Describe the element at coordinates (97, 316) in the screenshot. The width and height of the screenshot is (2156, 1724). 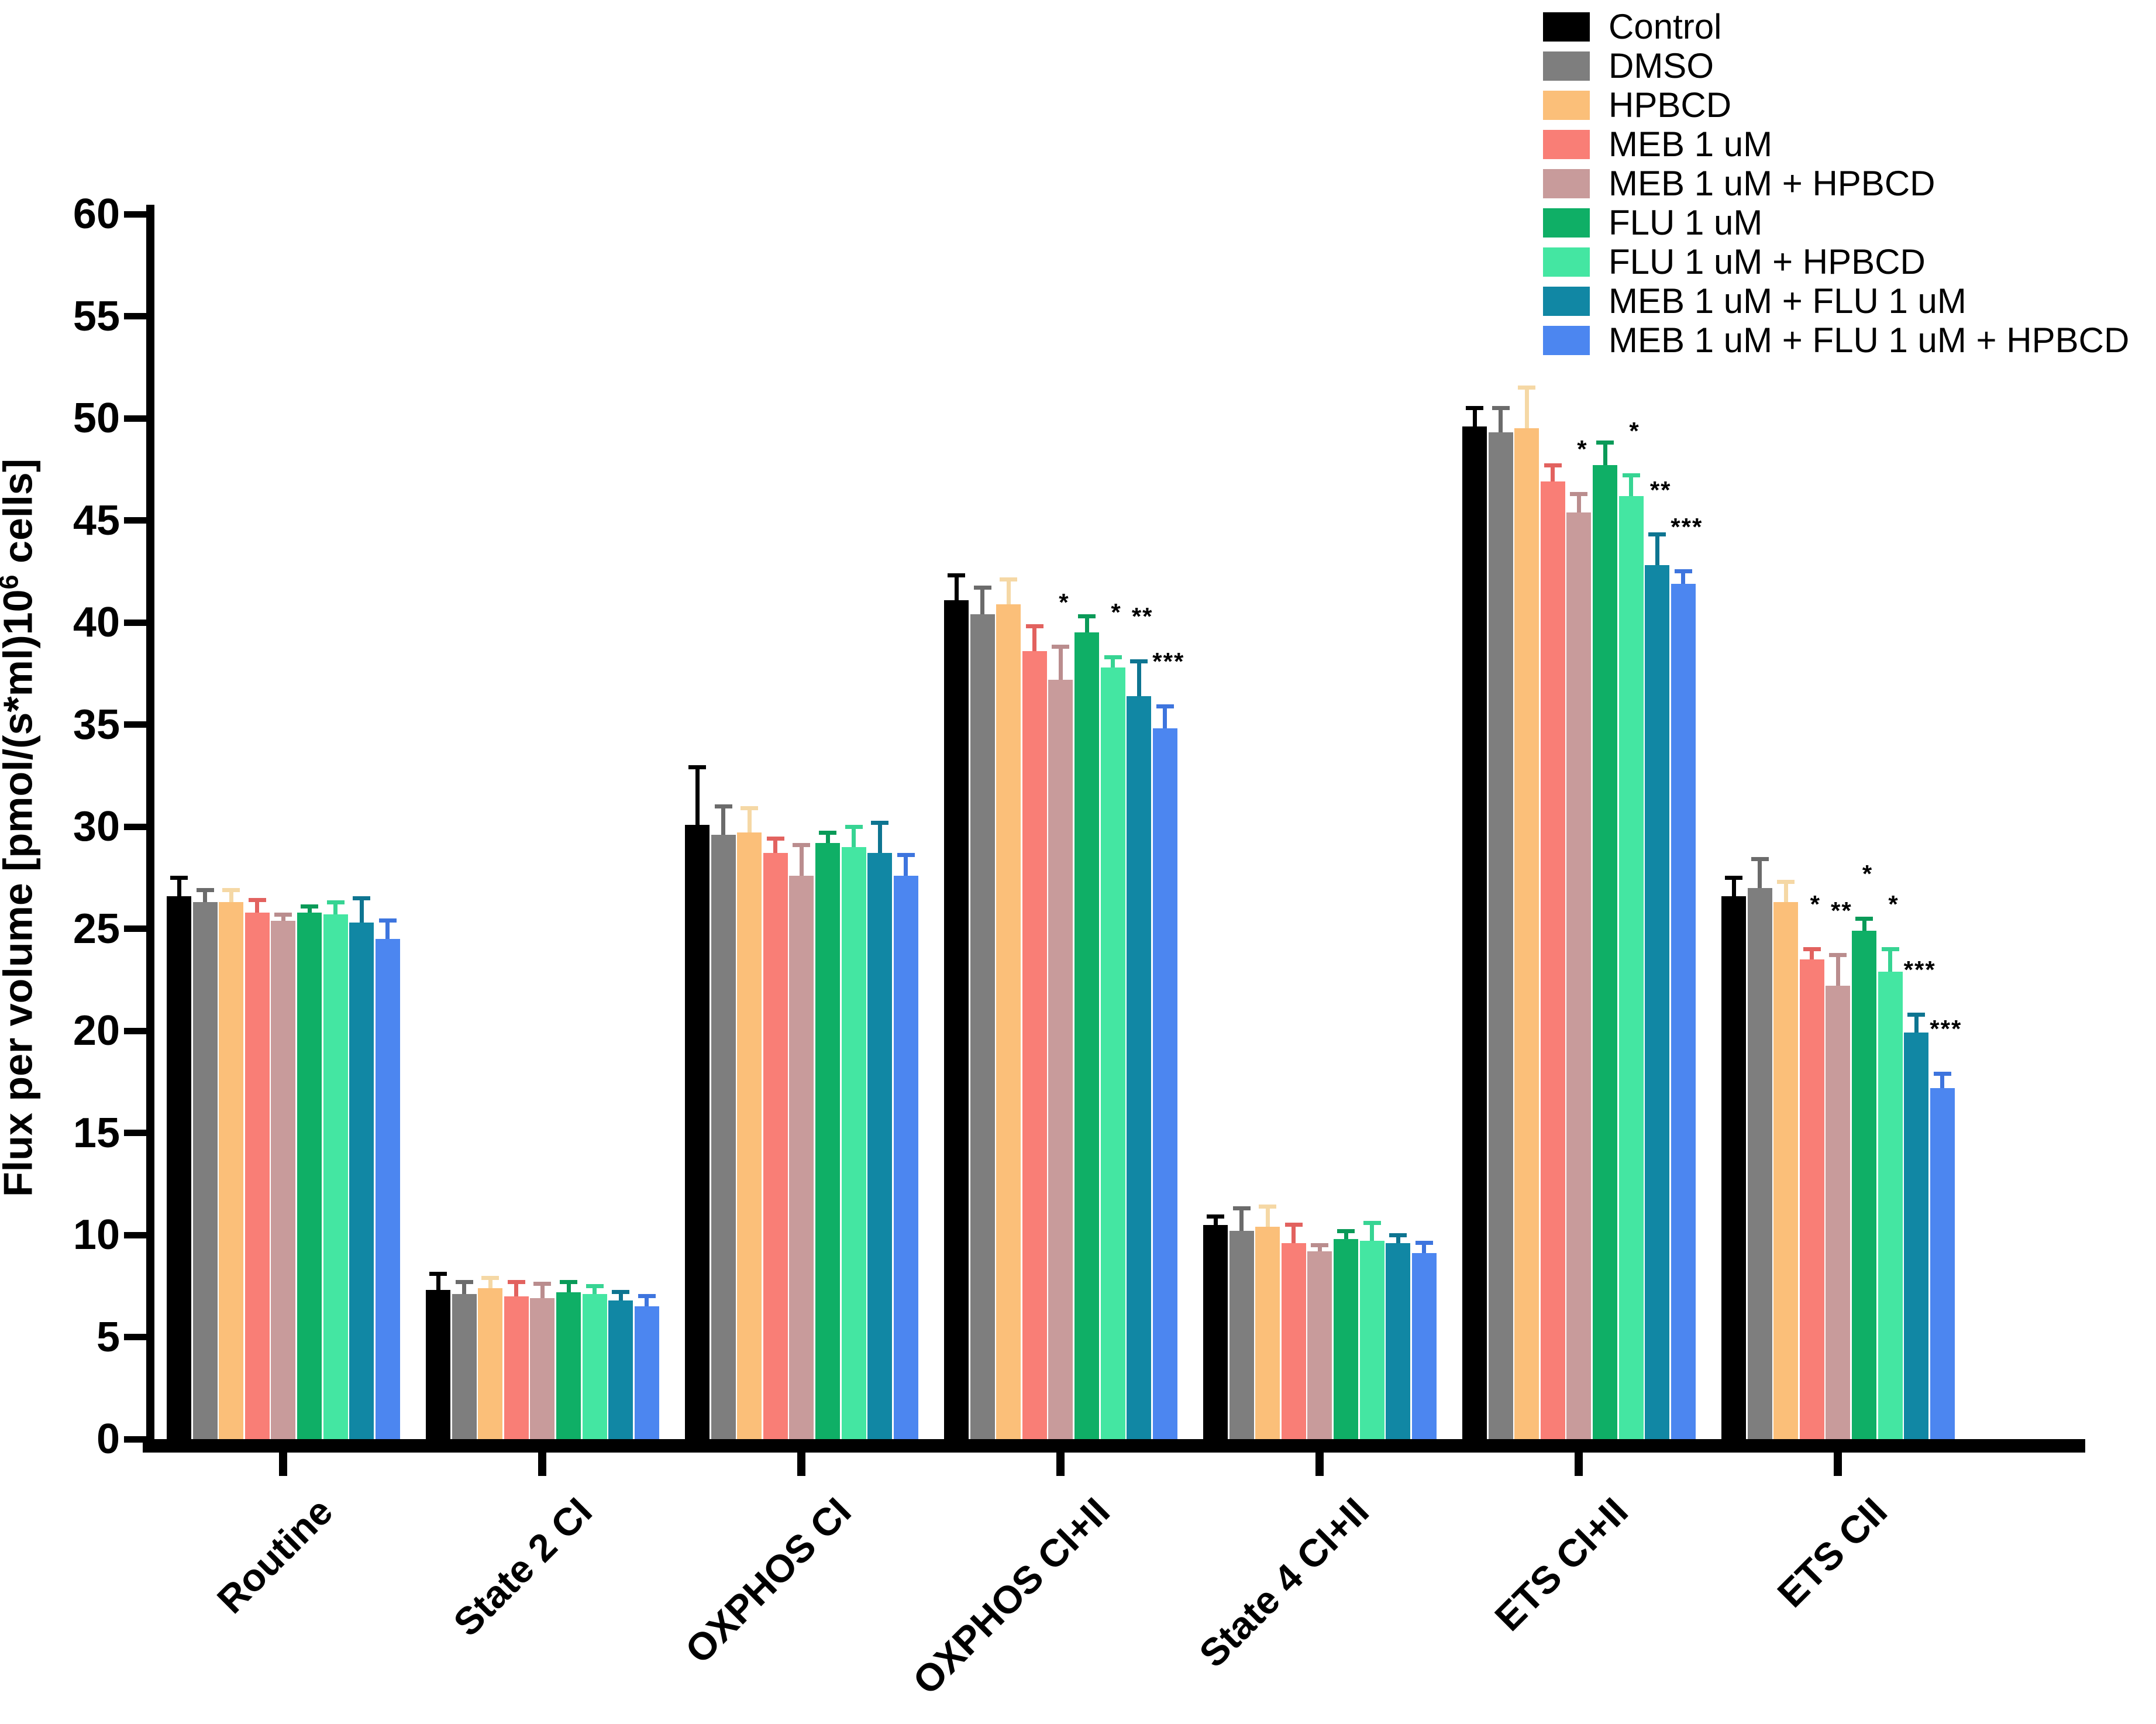
I see `y-tick-label: 55` at that location.